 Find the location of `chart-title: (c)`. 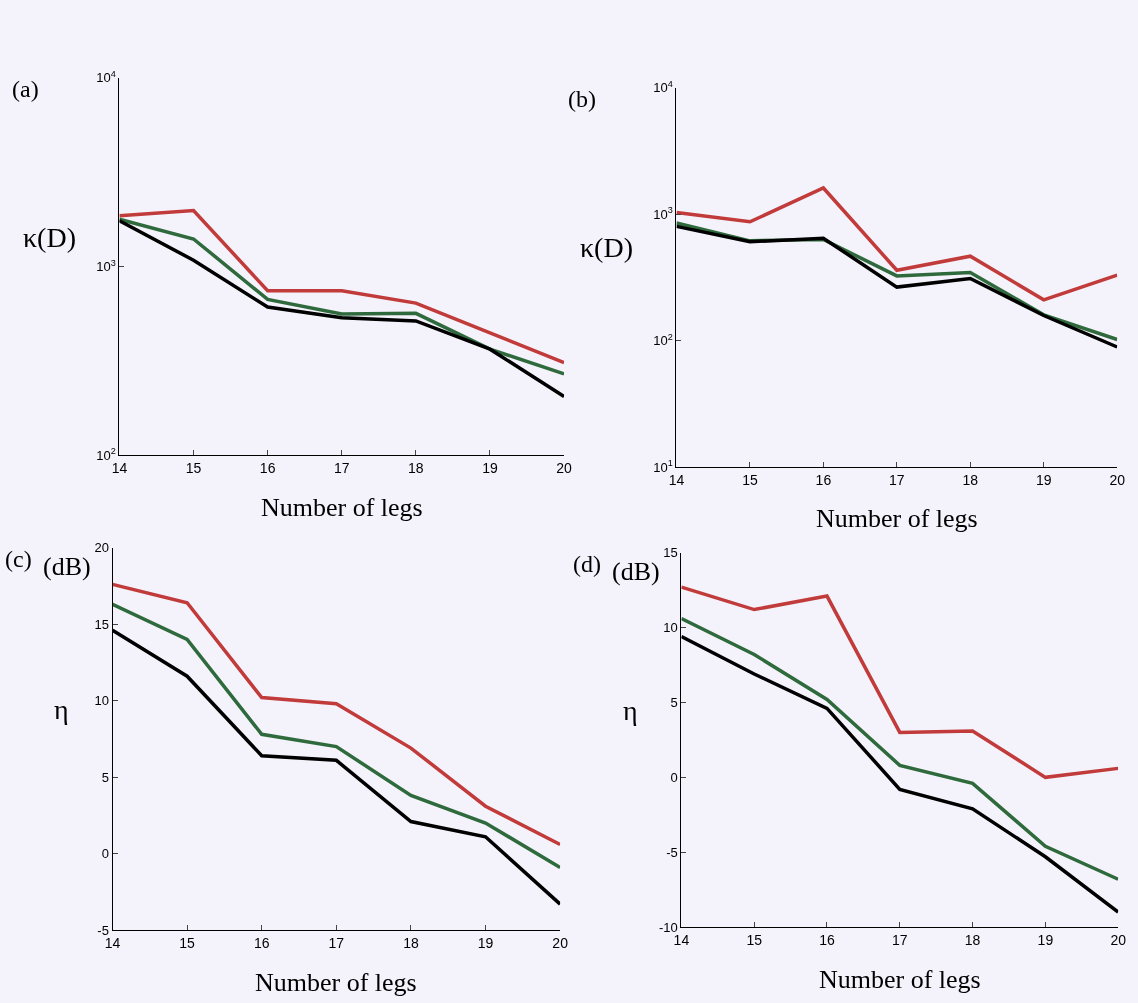

chart-title: (c) is located at coordinates (18, 559).